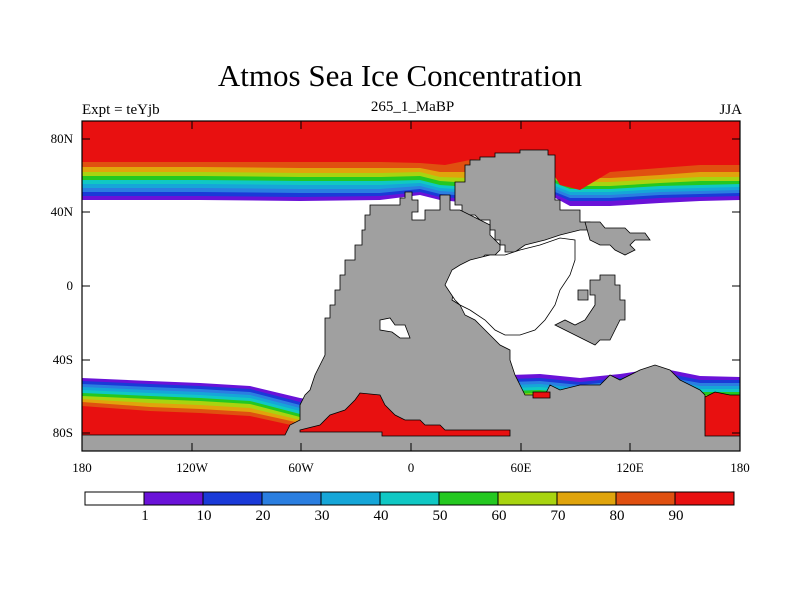  Describe the element at coordinates (676, 516) in the screenshot. I see `colorbar-label: 90` at that location.